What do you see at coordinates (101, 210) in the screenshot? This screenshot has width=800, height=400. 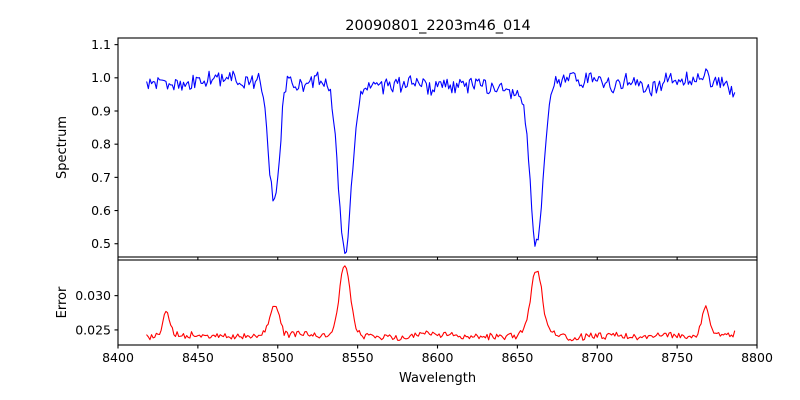 I see `spectrum-panel-ytick-label: 0.6` at bounding box center [101, 210].